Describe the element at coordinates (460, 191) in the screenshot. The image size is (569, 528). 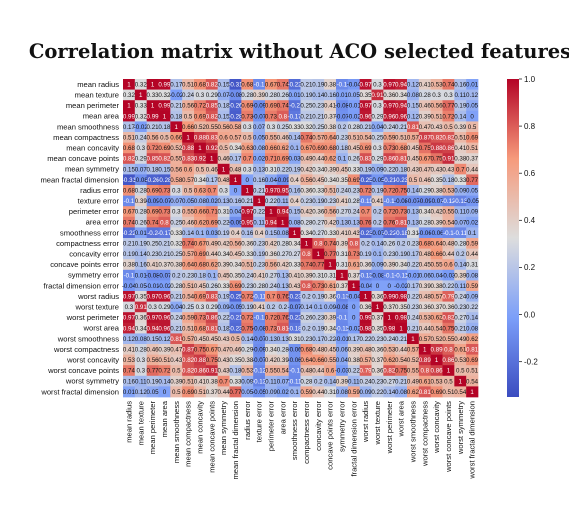
I see `cell-value-label: 0.09` at that location.